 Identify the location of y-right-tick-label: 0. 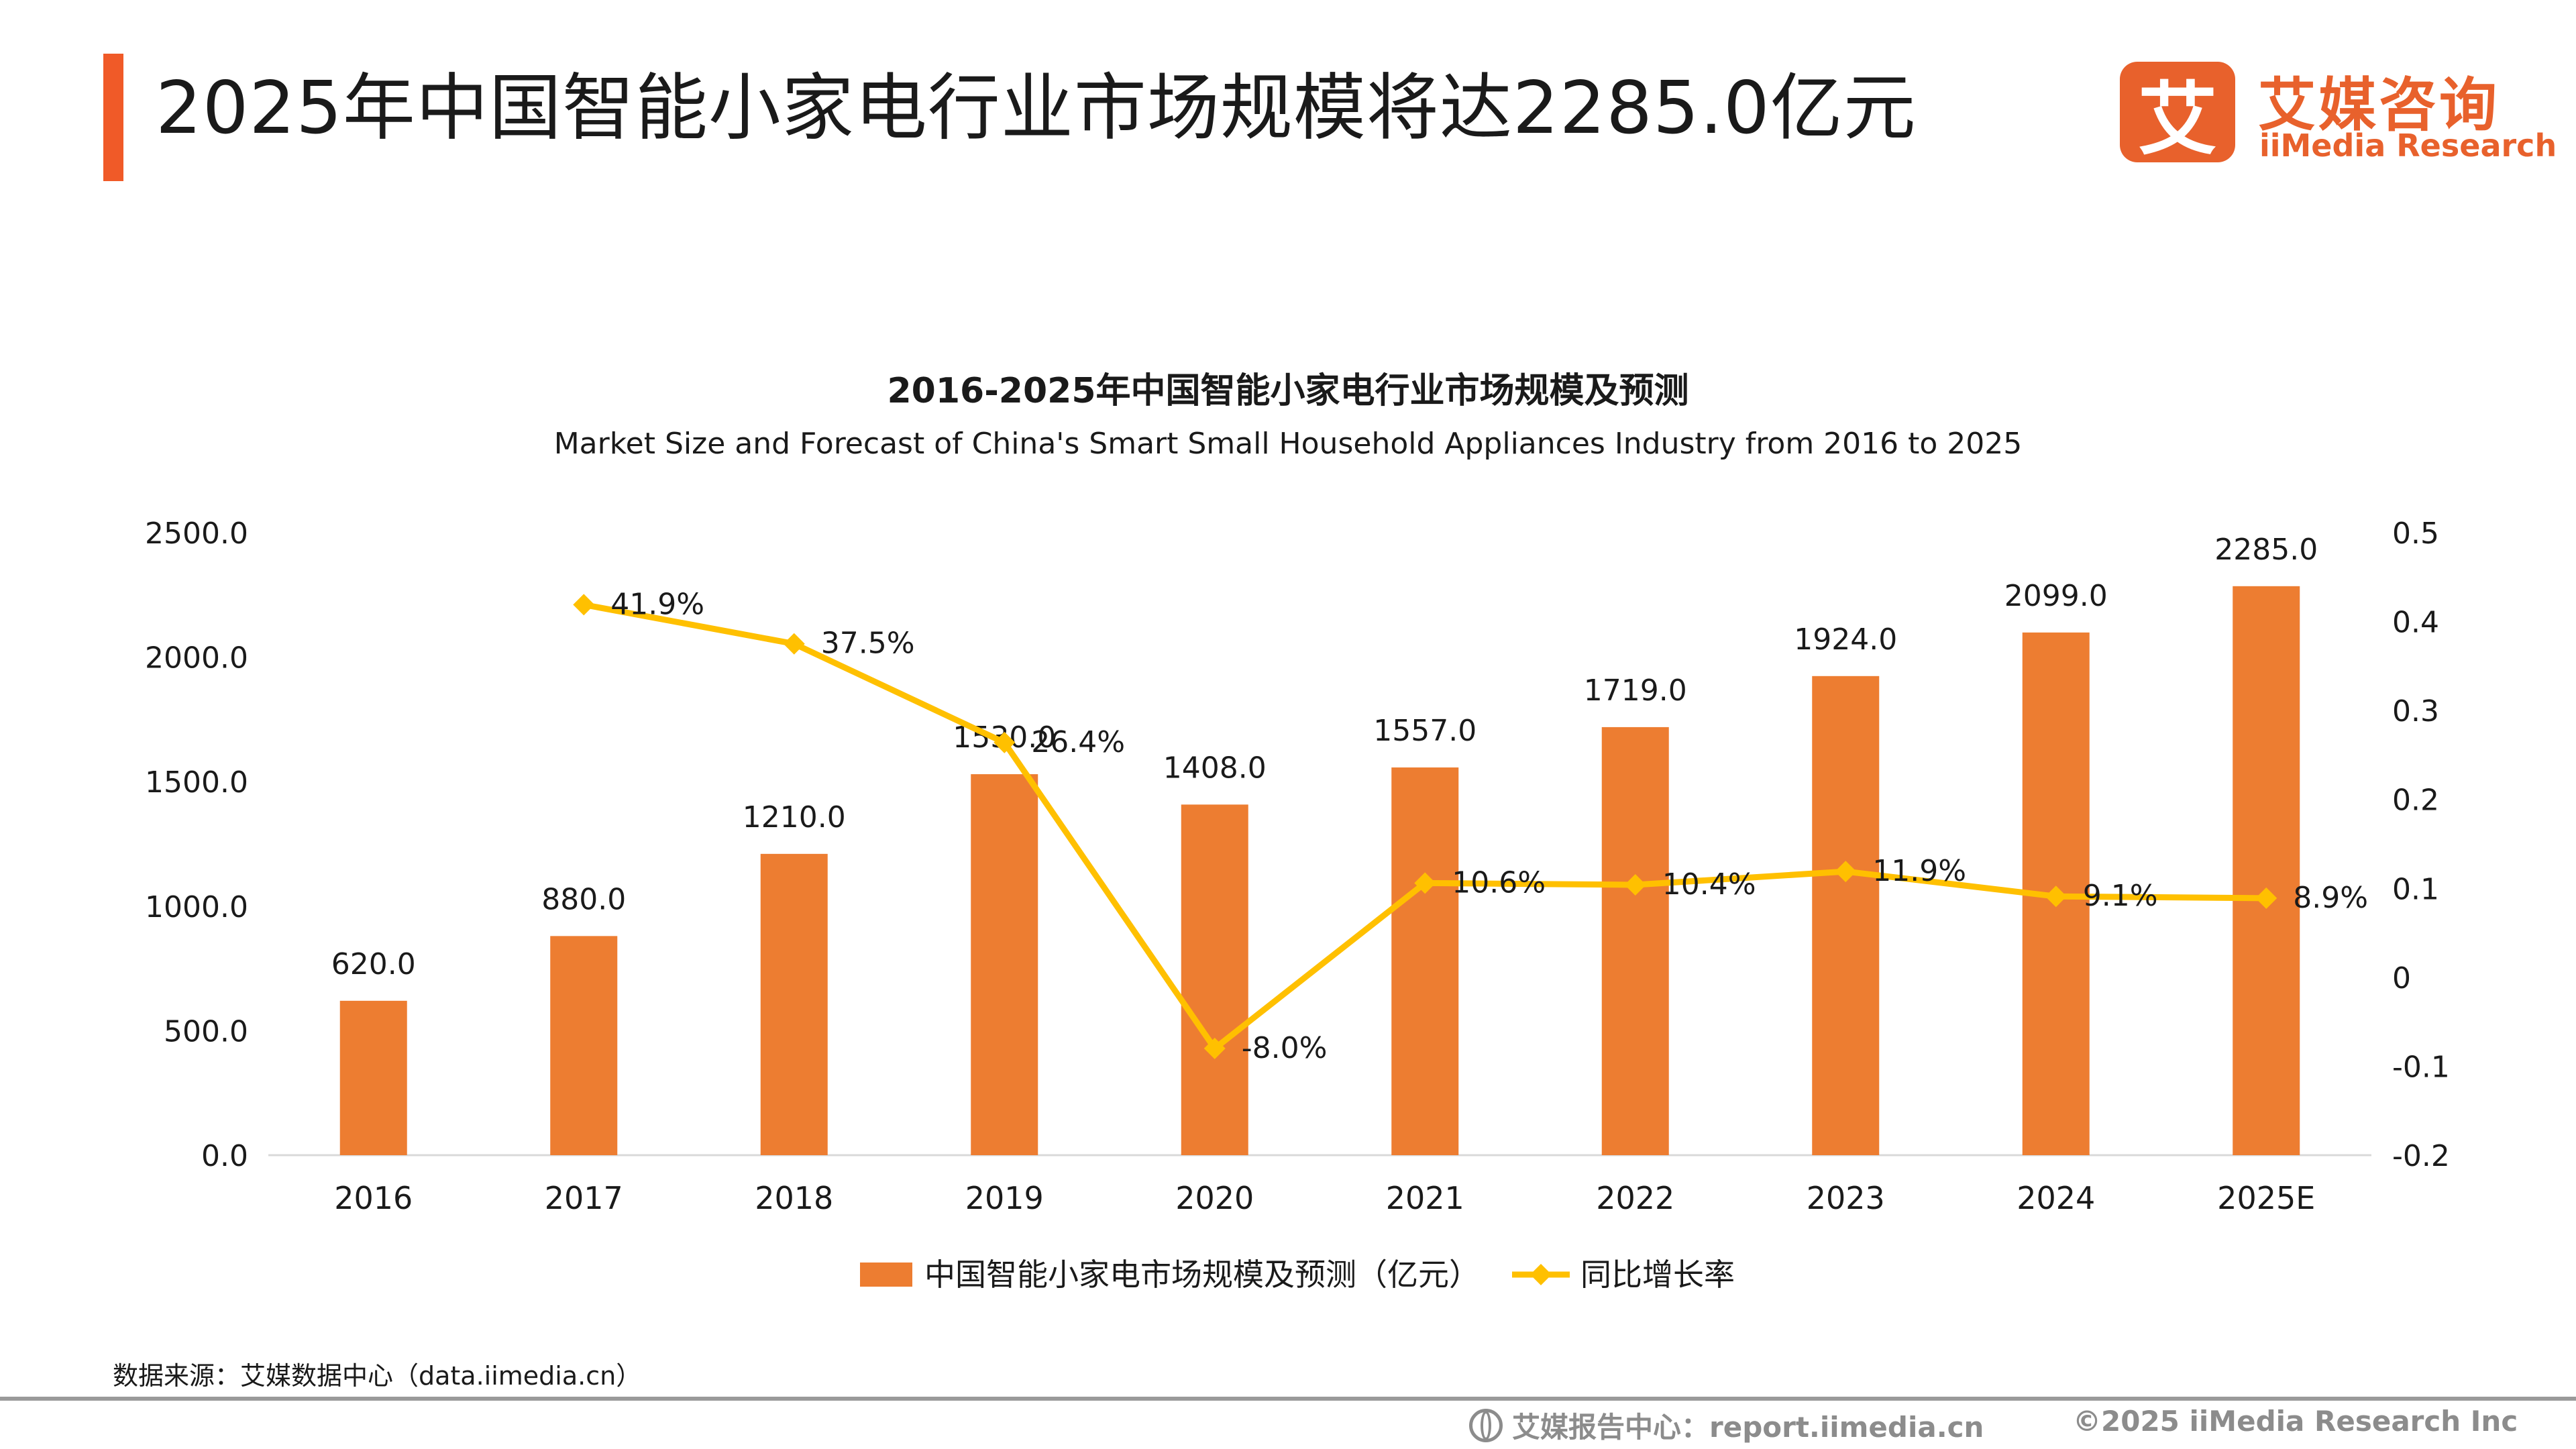
(2401, 978).